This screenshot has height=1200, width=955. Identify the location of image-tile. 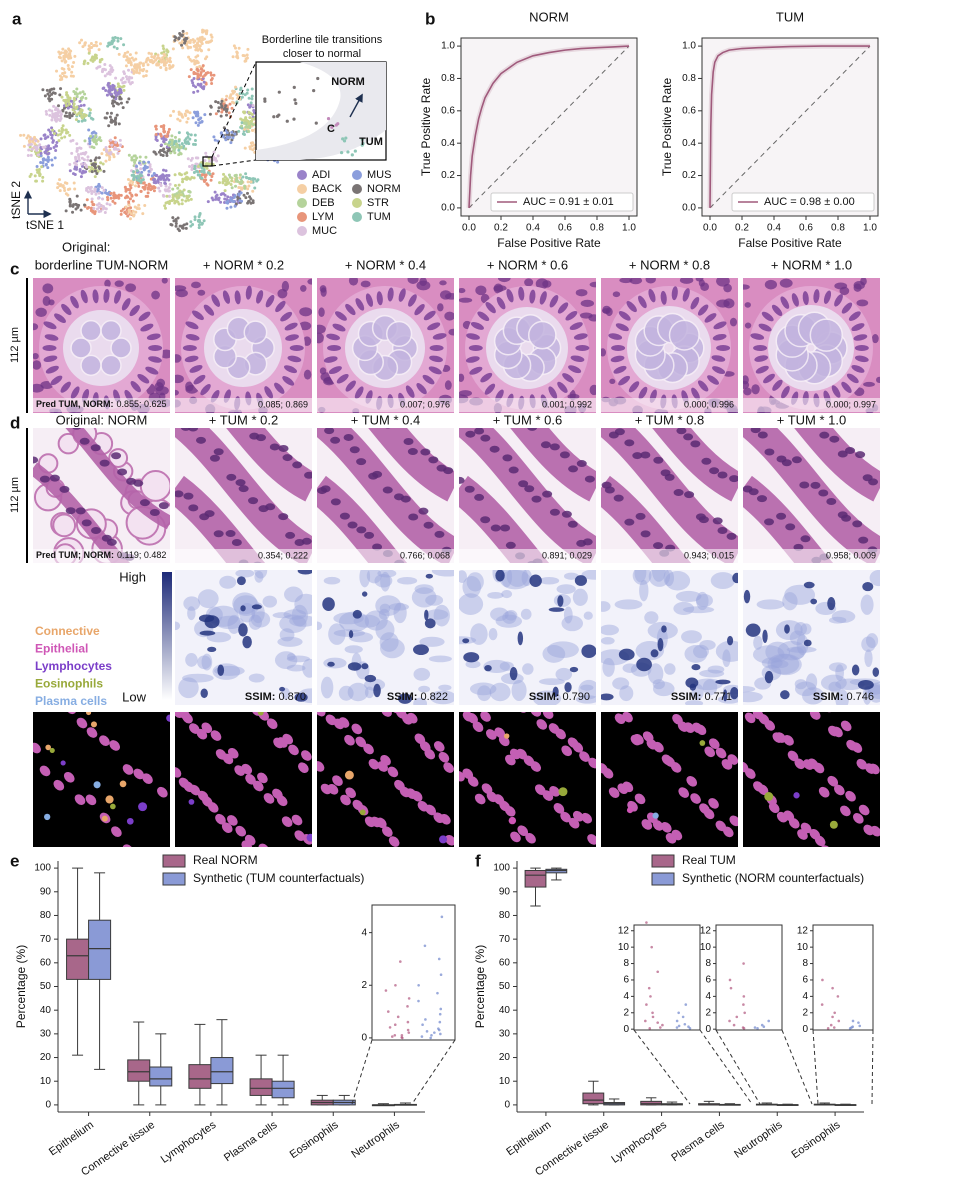
(527, 637).